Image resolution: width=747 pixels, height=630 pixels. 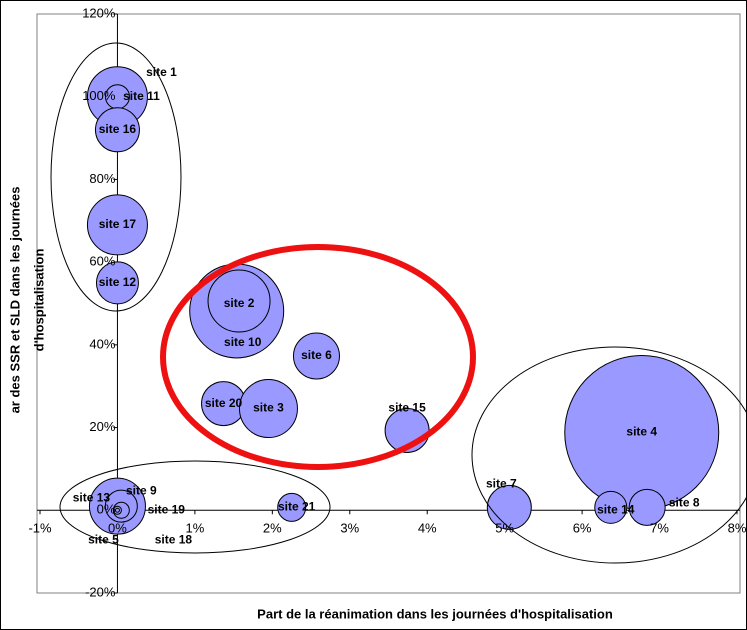 I want to click on bubble-label: site 12, so click(x=118, y=282).